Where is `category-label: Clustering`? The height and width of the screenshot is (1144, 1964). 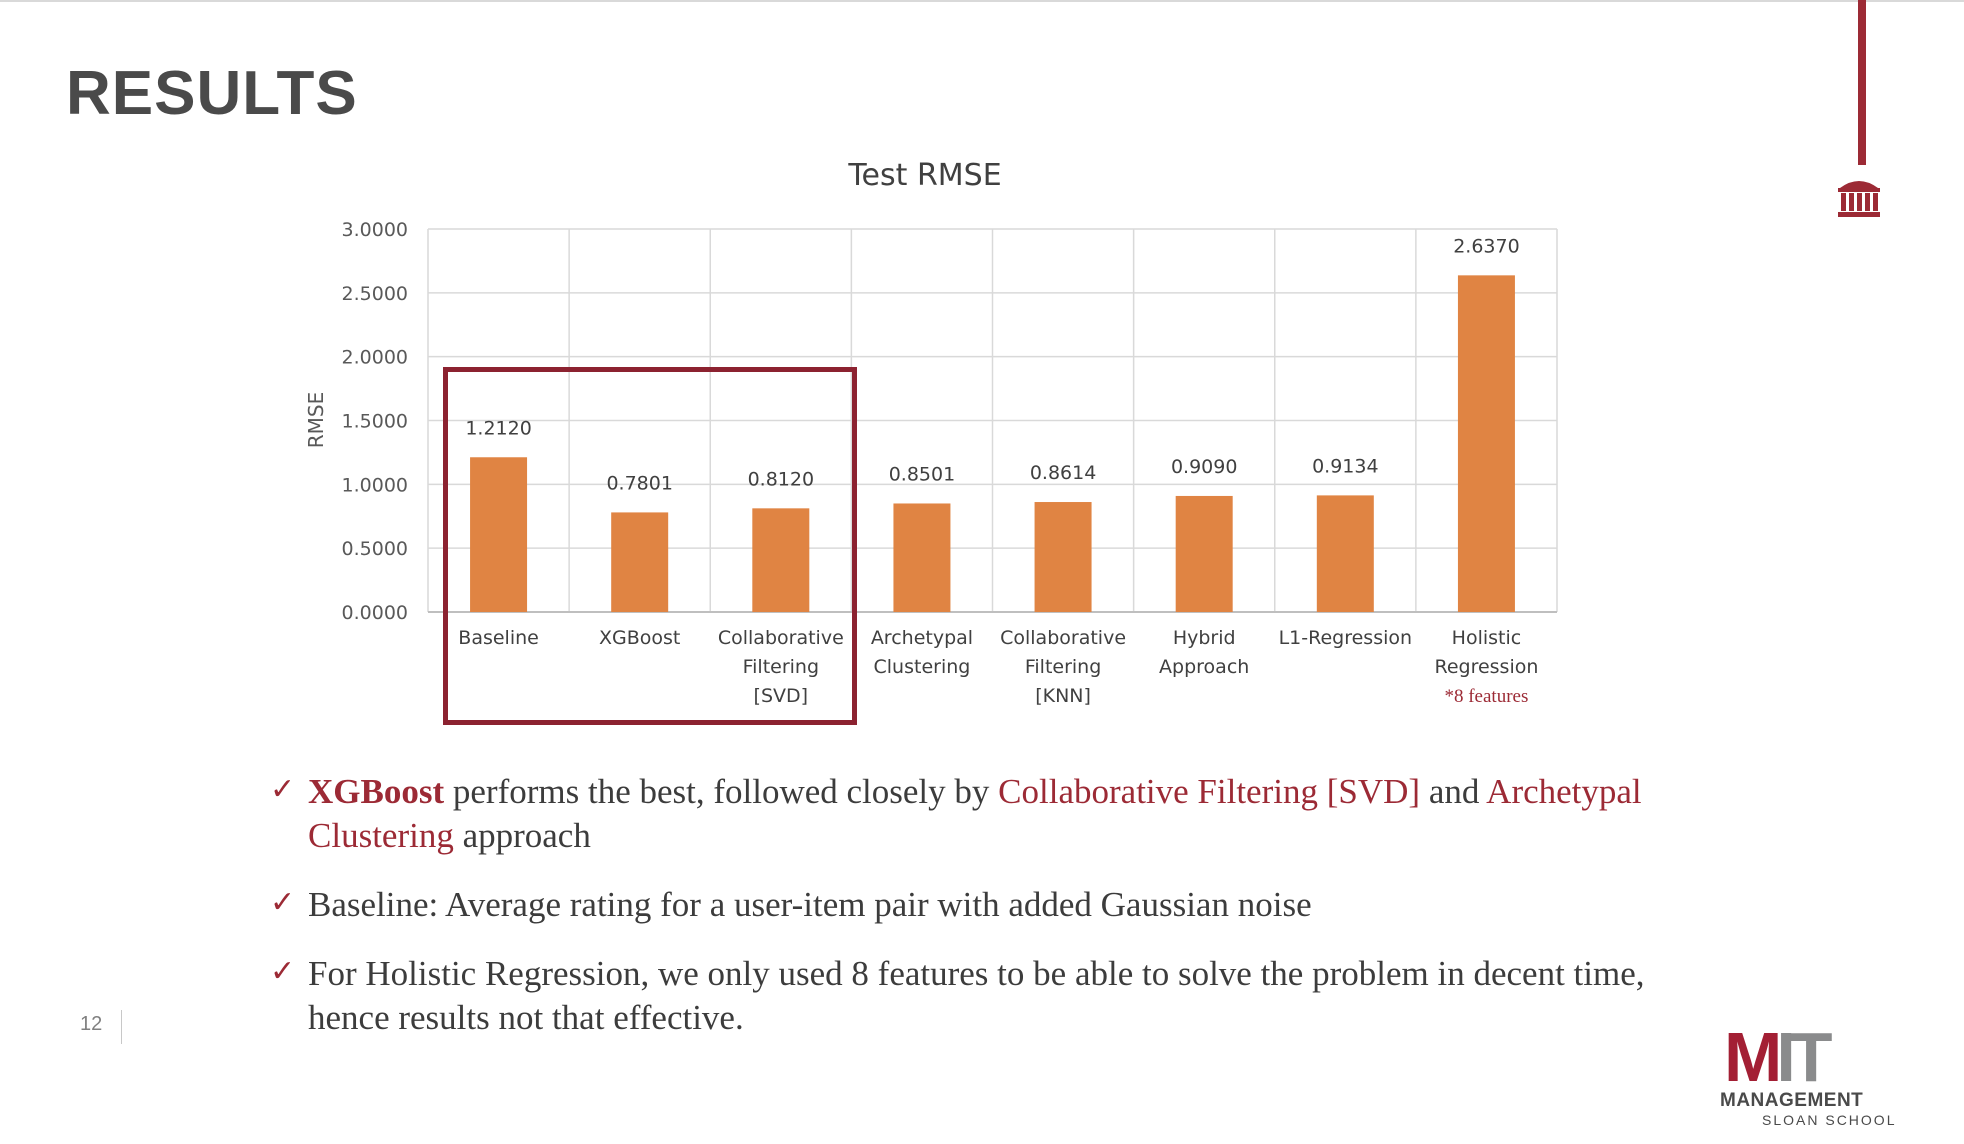 category-label: Clustering is located at coordinates (922, 667).